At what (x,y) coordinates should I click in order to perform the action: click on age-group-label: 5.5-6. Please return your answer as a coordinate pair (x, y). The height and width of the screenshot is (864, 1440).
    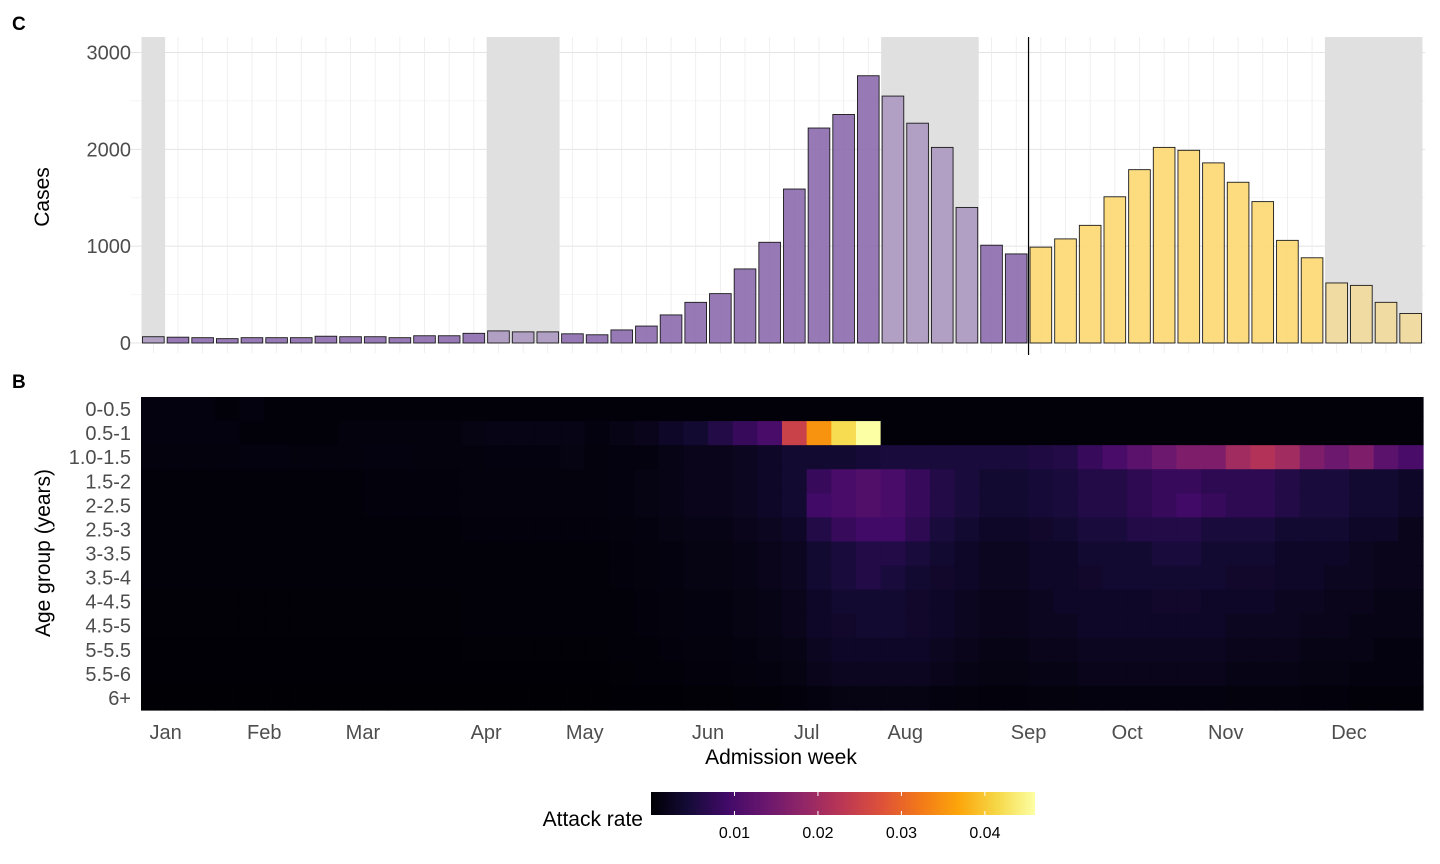
    Looking at the image, I should click on (108, 675).